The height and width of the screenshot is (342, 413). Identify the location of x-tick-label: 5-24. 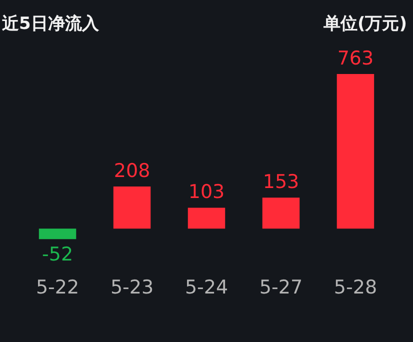
(206, 287).